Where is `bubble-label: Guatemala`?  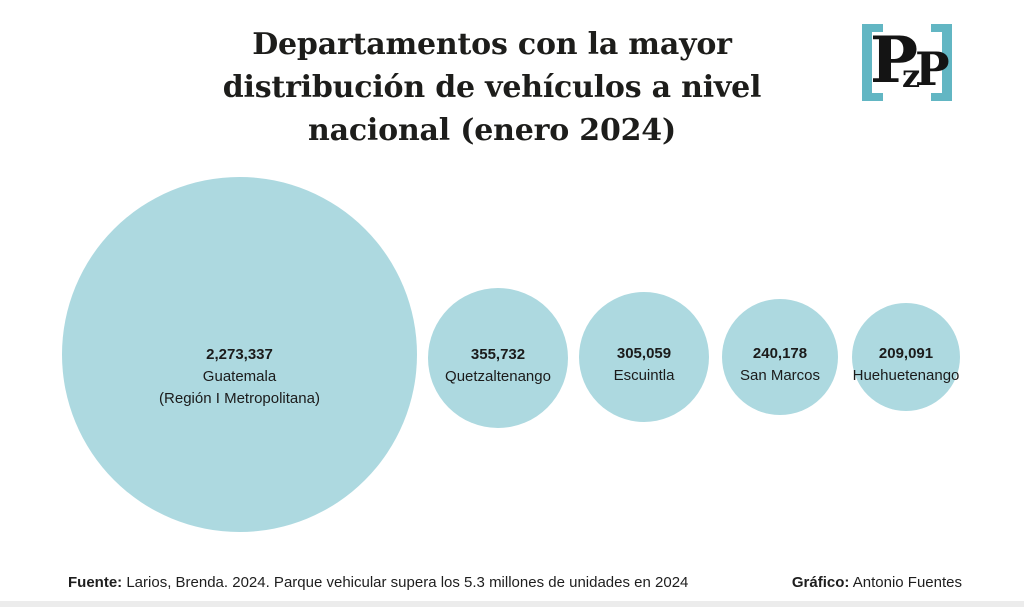
bubble-label: Guatemala is located at coordinates (239, 376).